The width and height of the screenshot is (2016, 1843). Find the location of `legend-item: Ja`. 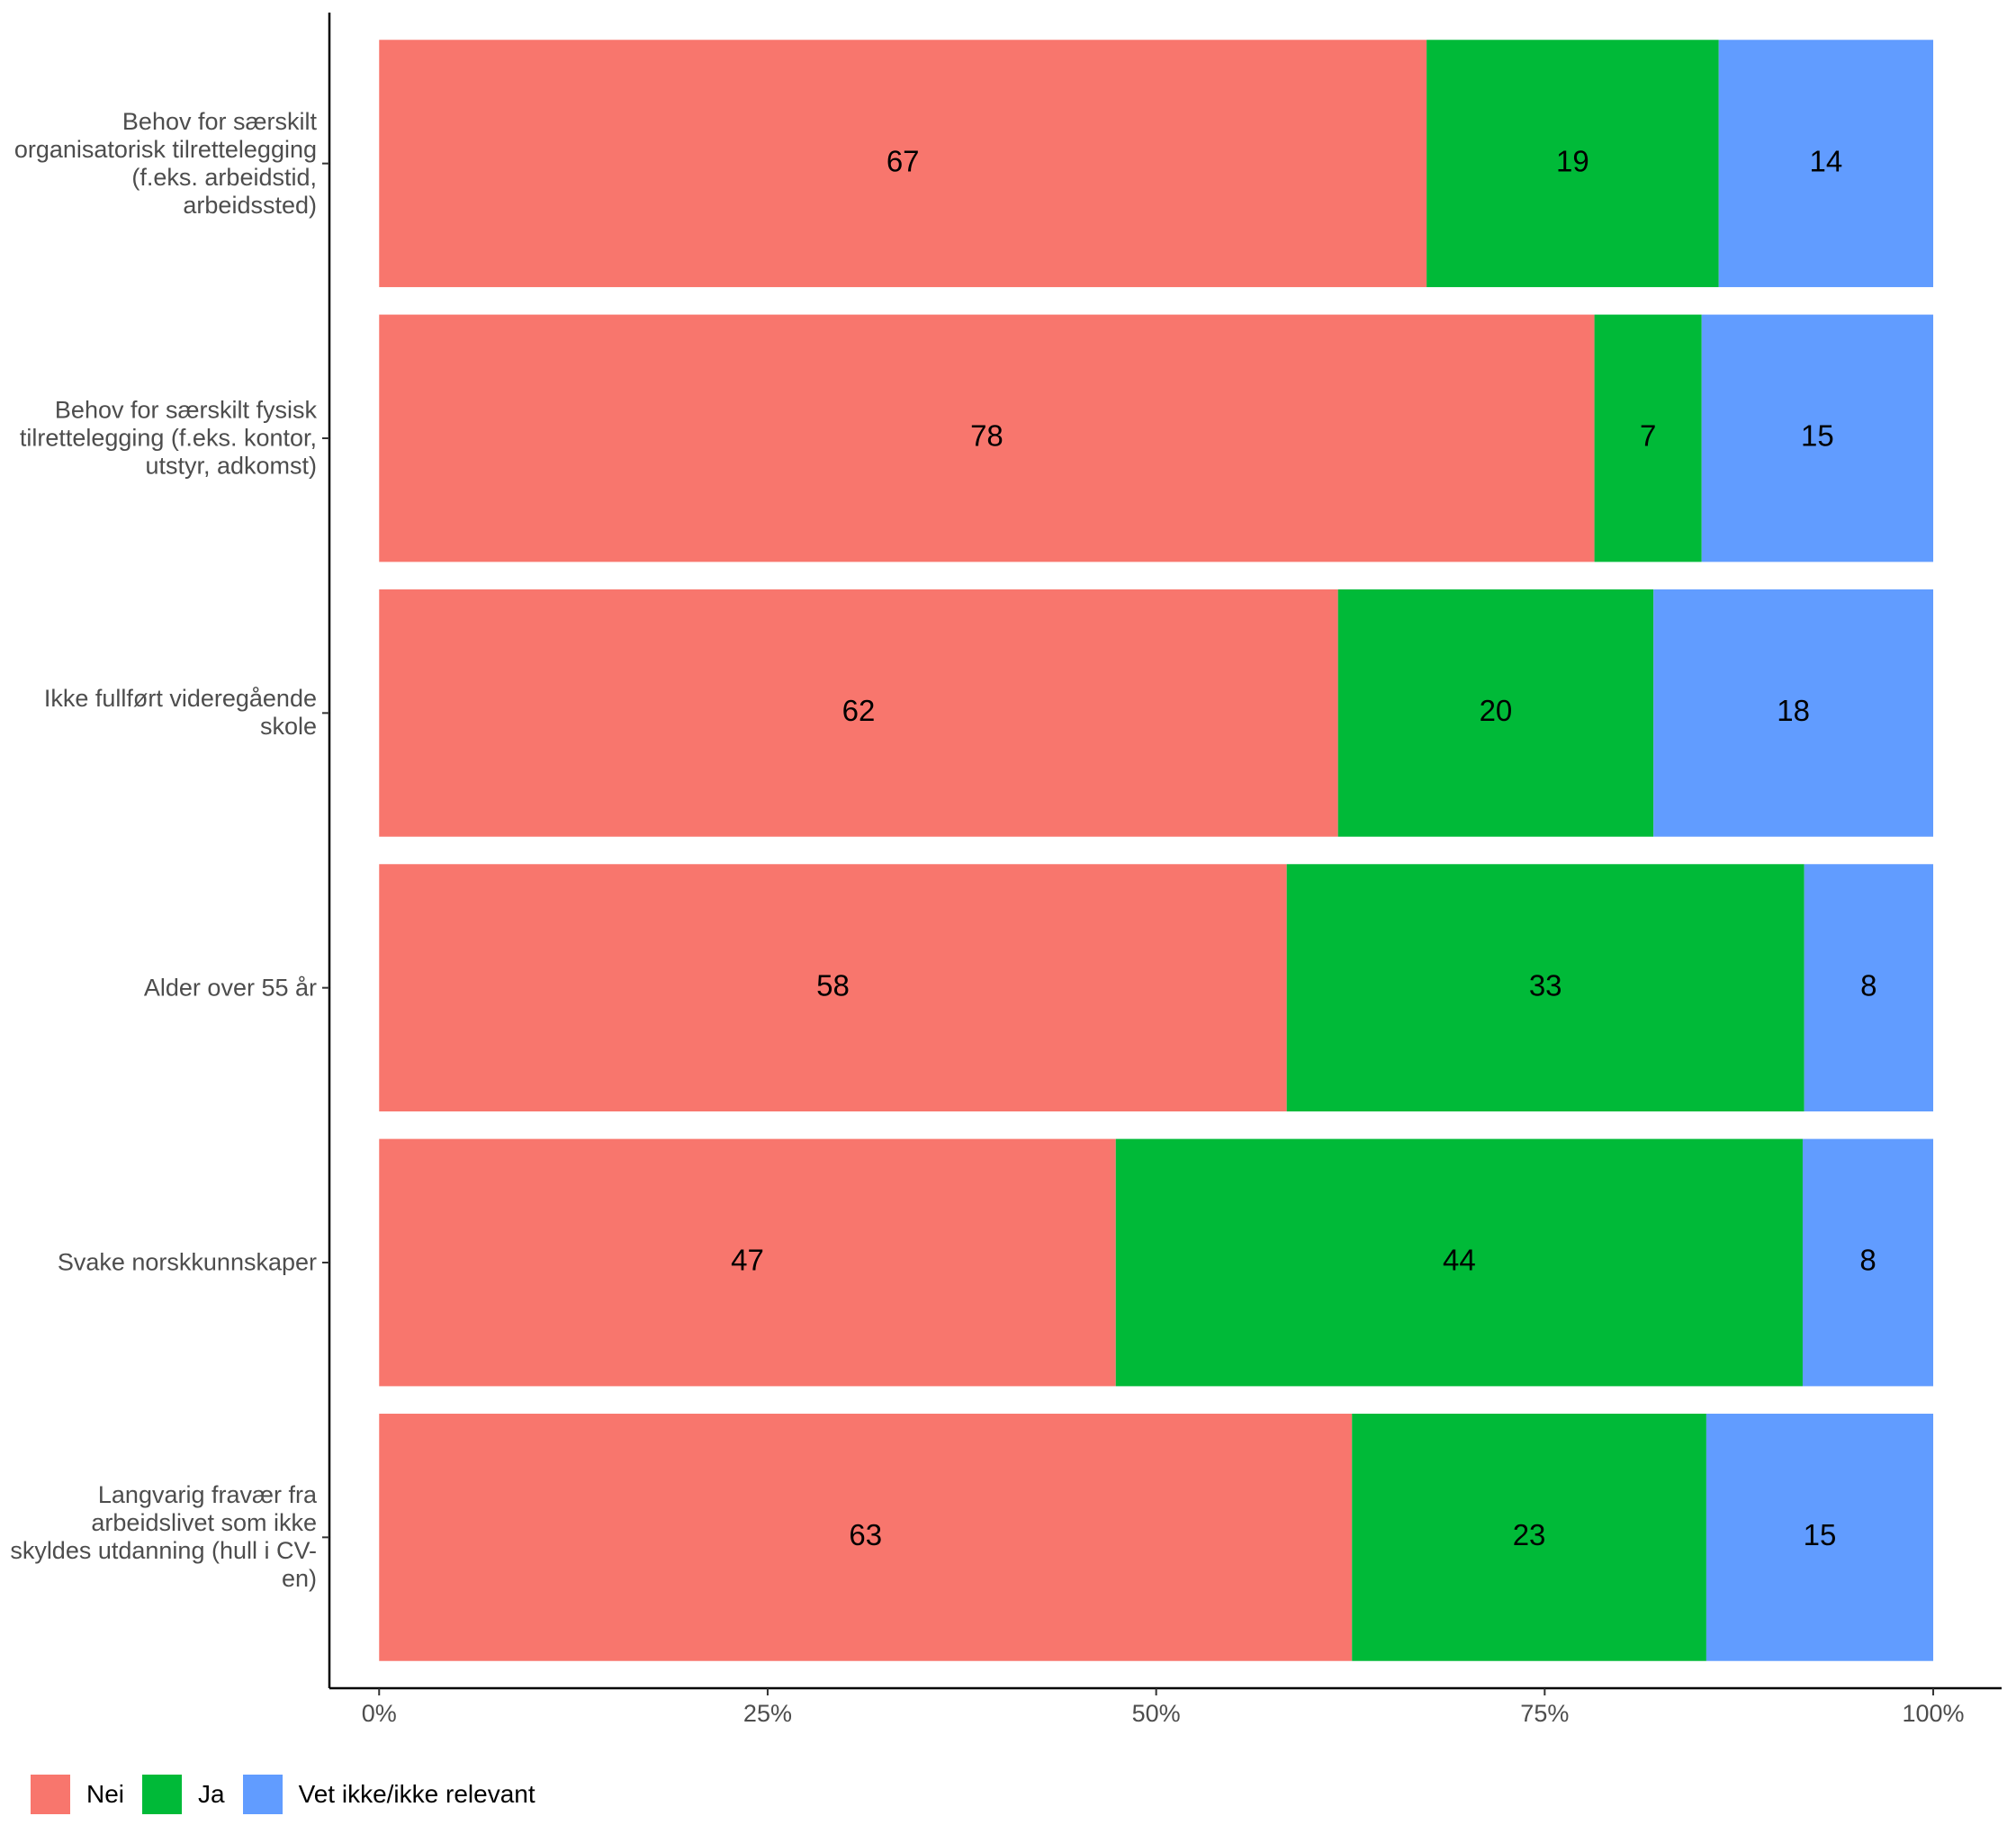

legend-item: Ja is located at coordinates (183, 1794).